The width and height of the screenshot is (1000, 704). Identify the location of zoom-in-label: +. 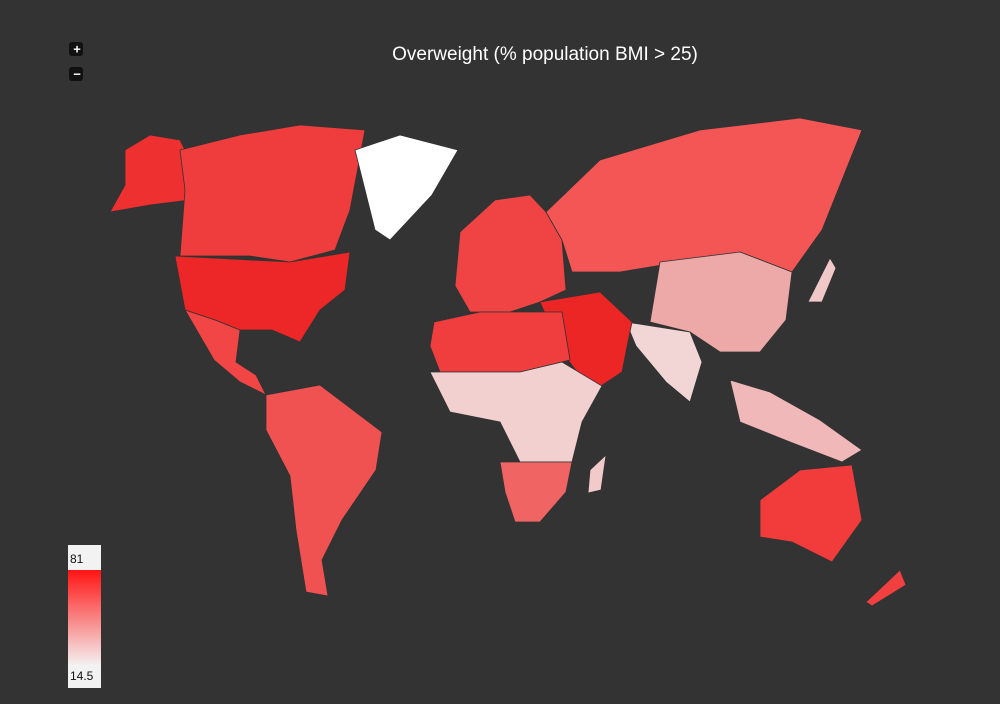
(77, 48).